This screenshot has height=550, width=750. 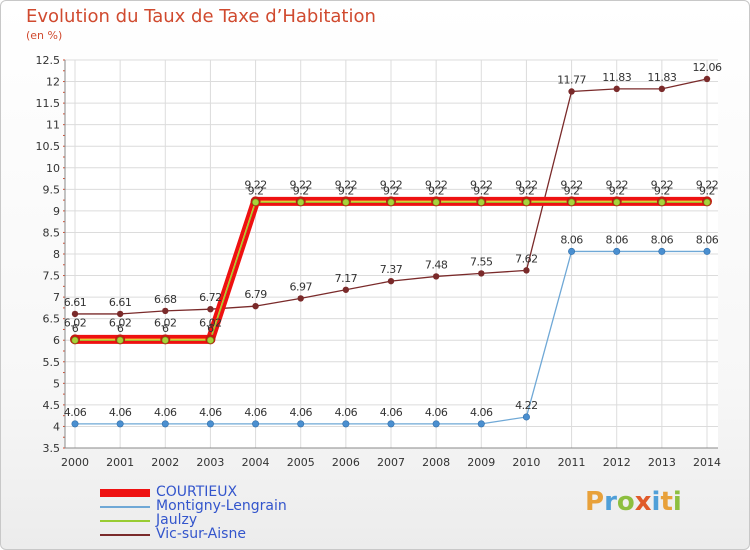 What do you see at coordinates (165, 462) in the screenshot?
I see `x-tick-label: 2002` at bounding box center [165, 462].